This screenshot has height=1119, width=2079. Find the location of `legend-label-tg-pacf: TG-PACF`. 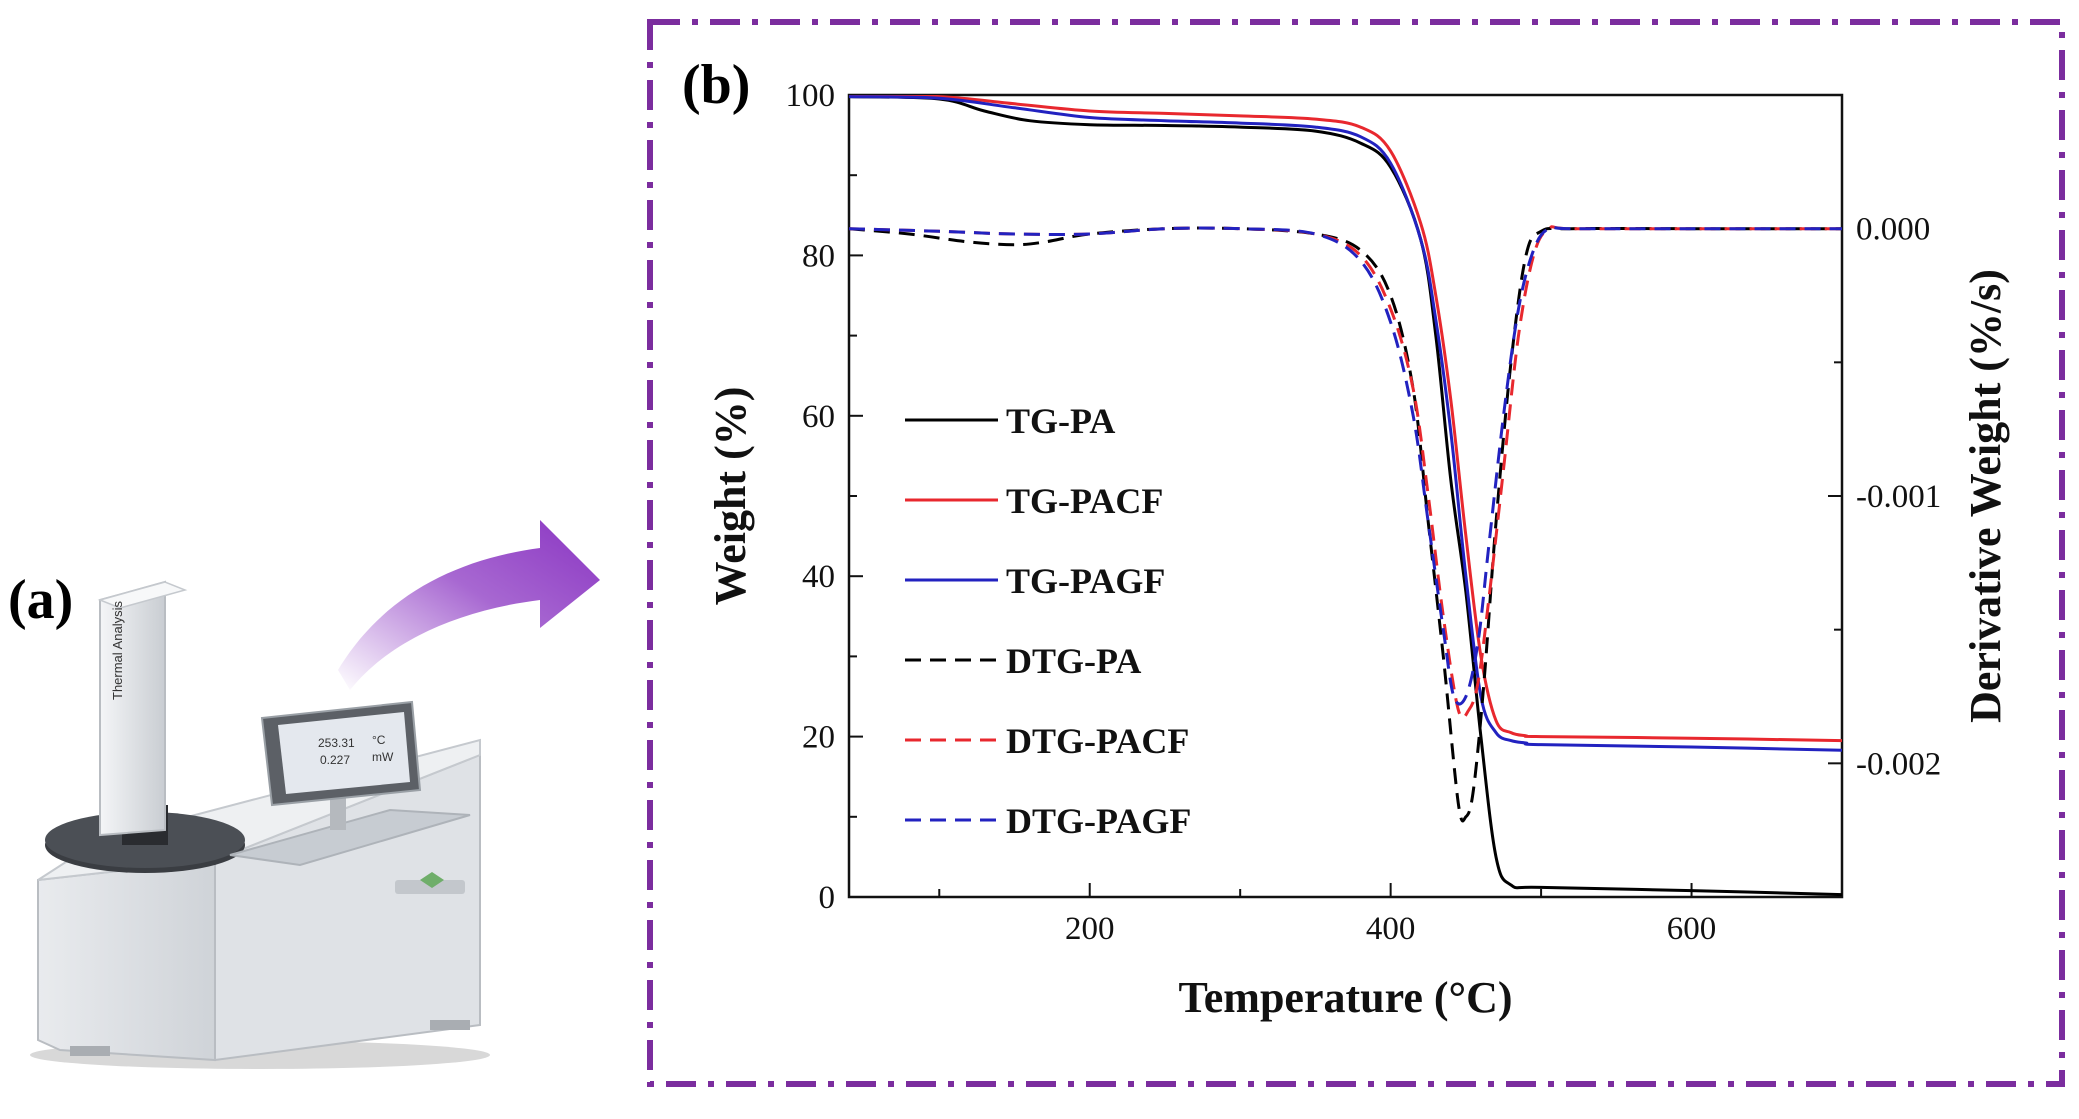

legend-label-tg-pacf: TG-PACF is located at coordinates (1084, 501).